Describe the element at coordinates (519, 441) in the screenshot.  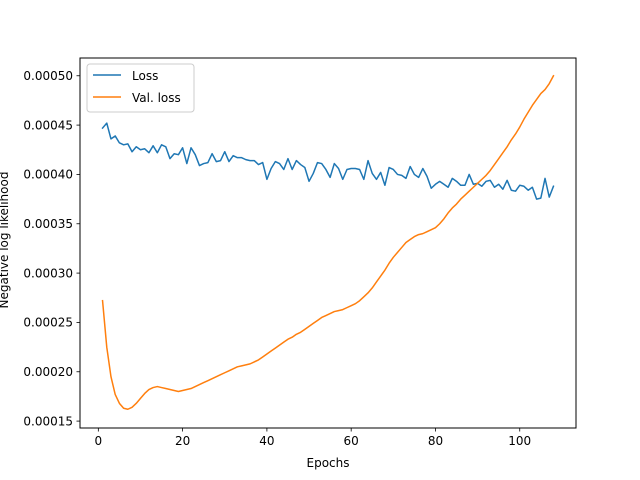
I see `x-tick-label: 100` at that location.